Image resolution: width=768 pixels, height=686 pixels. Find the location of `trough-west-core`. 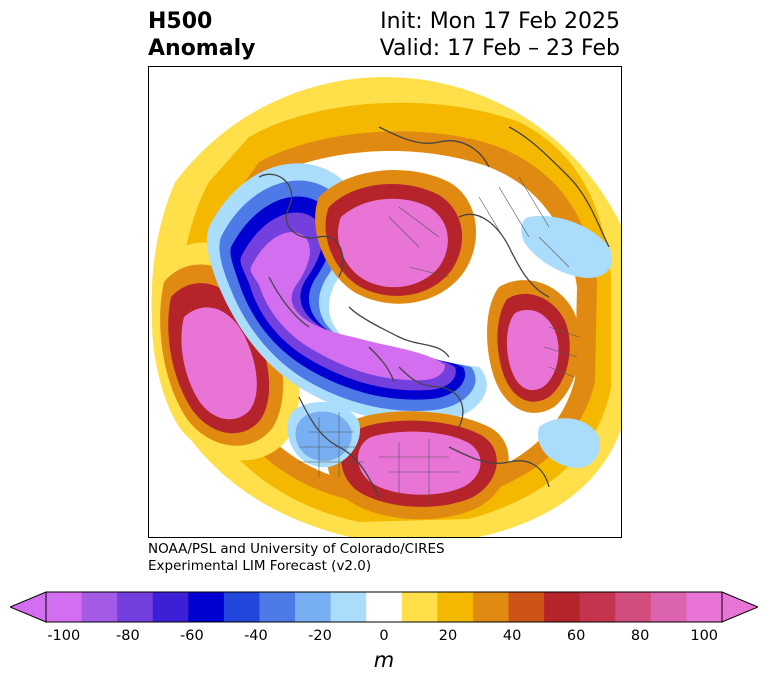

trough-west-core is located at coordinates (347, 306).